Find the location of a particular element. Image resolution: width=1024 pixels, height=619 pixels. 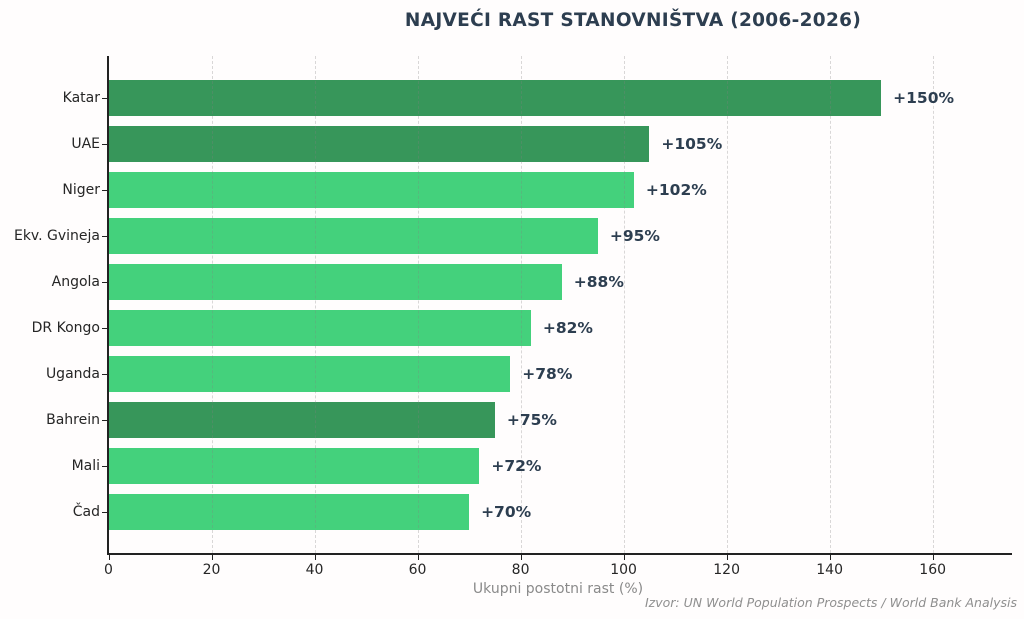

x-axis-label: Ukupni postotni rast (%) is located at coordinates (558, 589).